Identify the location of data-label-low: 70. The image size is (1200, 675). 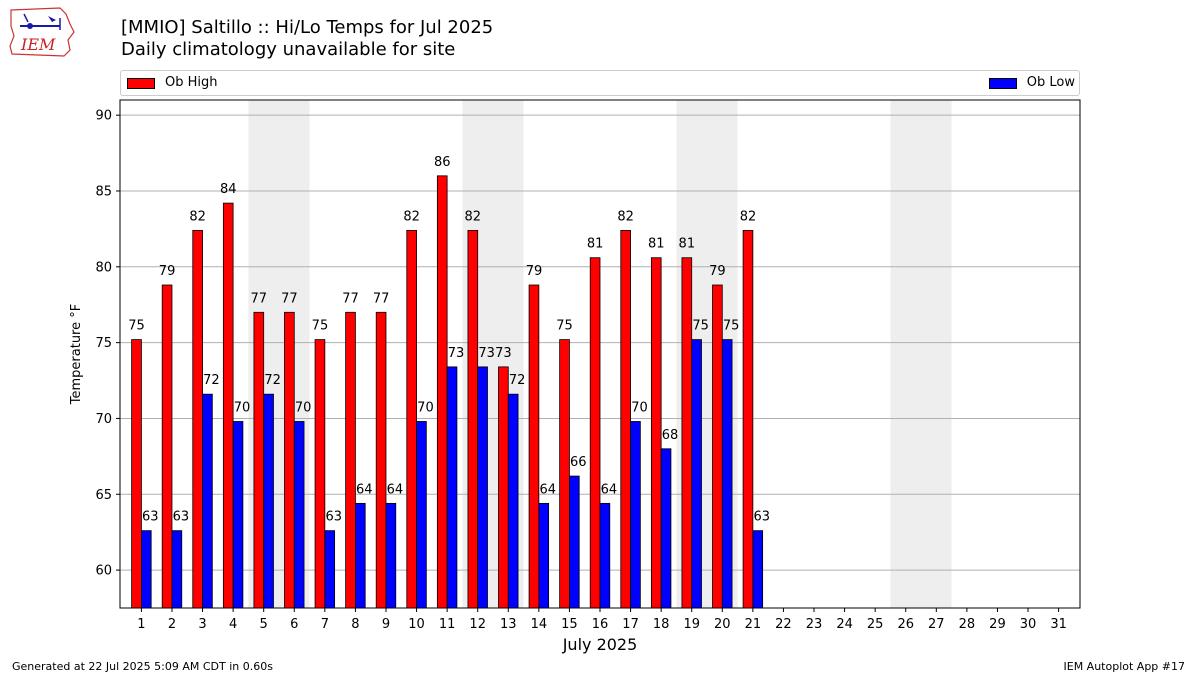
(639, 407).